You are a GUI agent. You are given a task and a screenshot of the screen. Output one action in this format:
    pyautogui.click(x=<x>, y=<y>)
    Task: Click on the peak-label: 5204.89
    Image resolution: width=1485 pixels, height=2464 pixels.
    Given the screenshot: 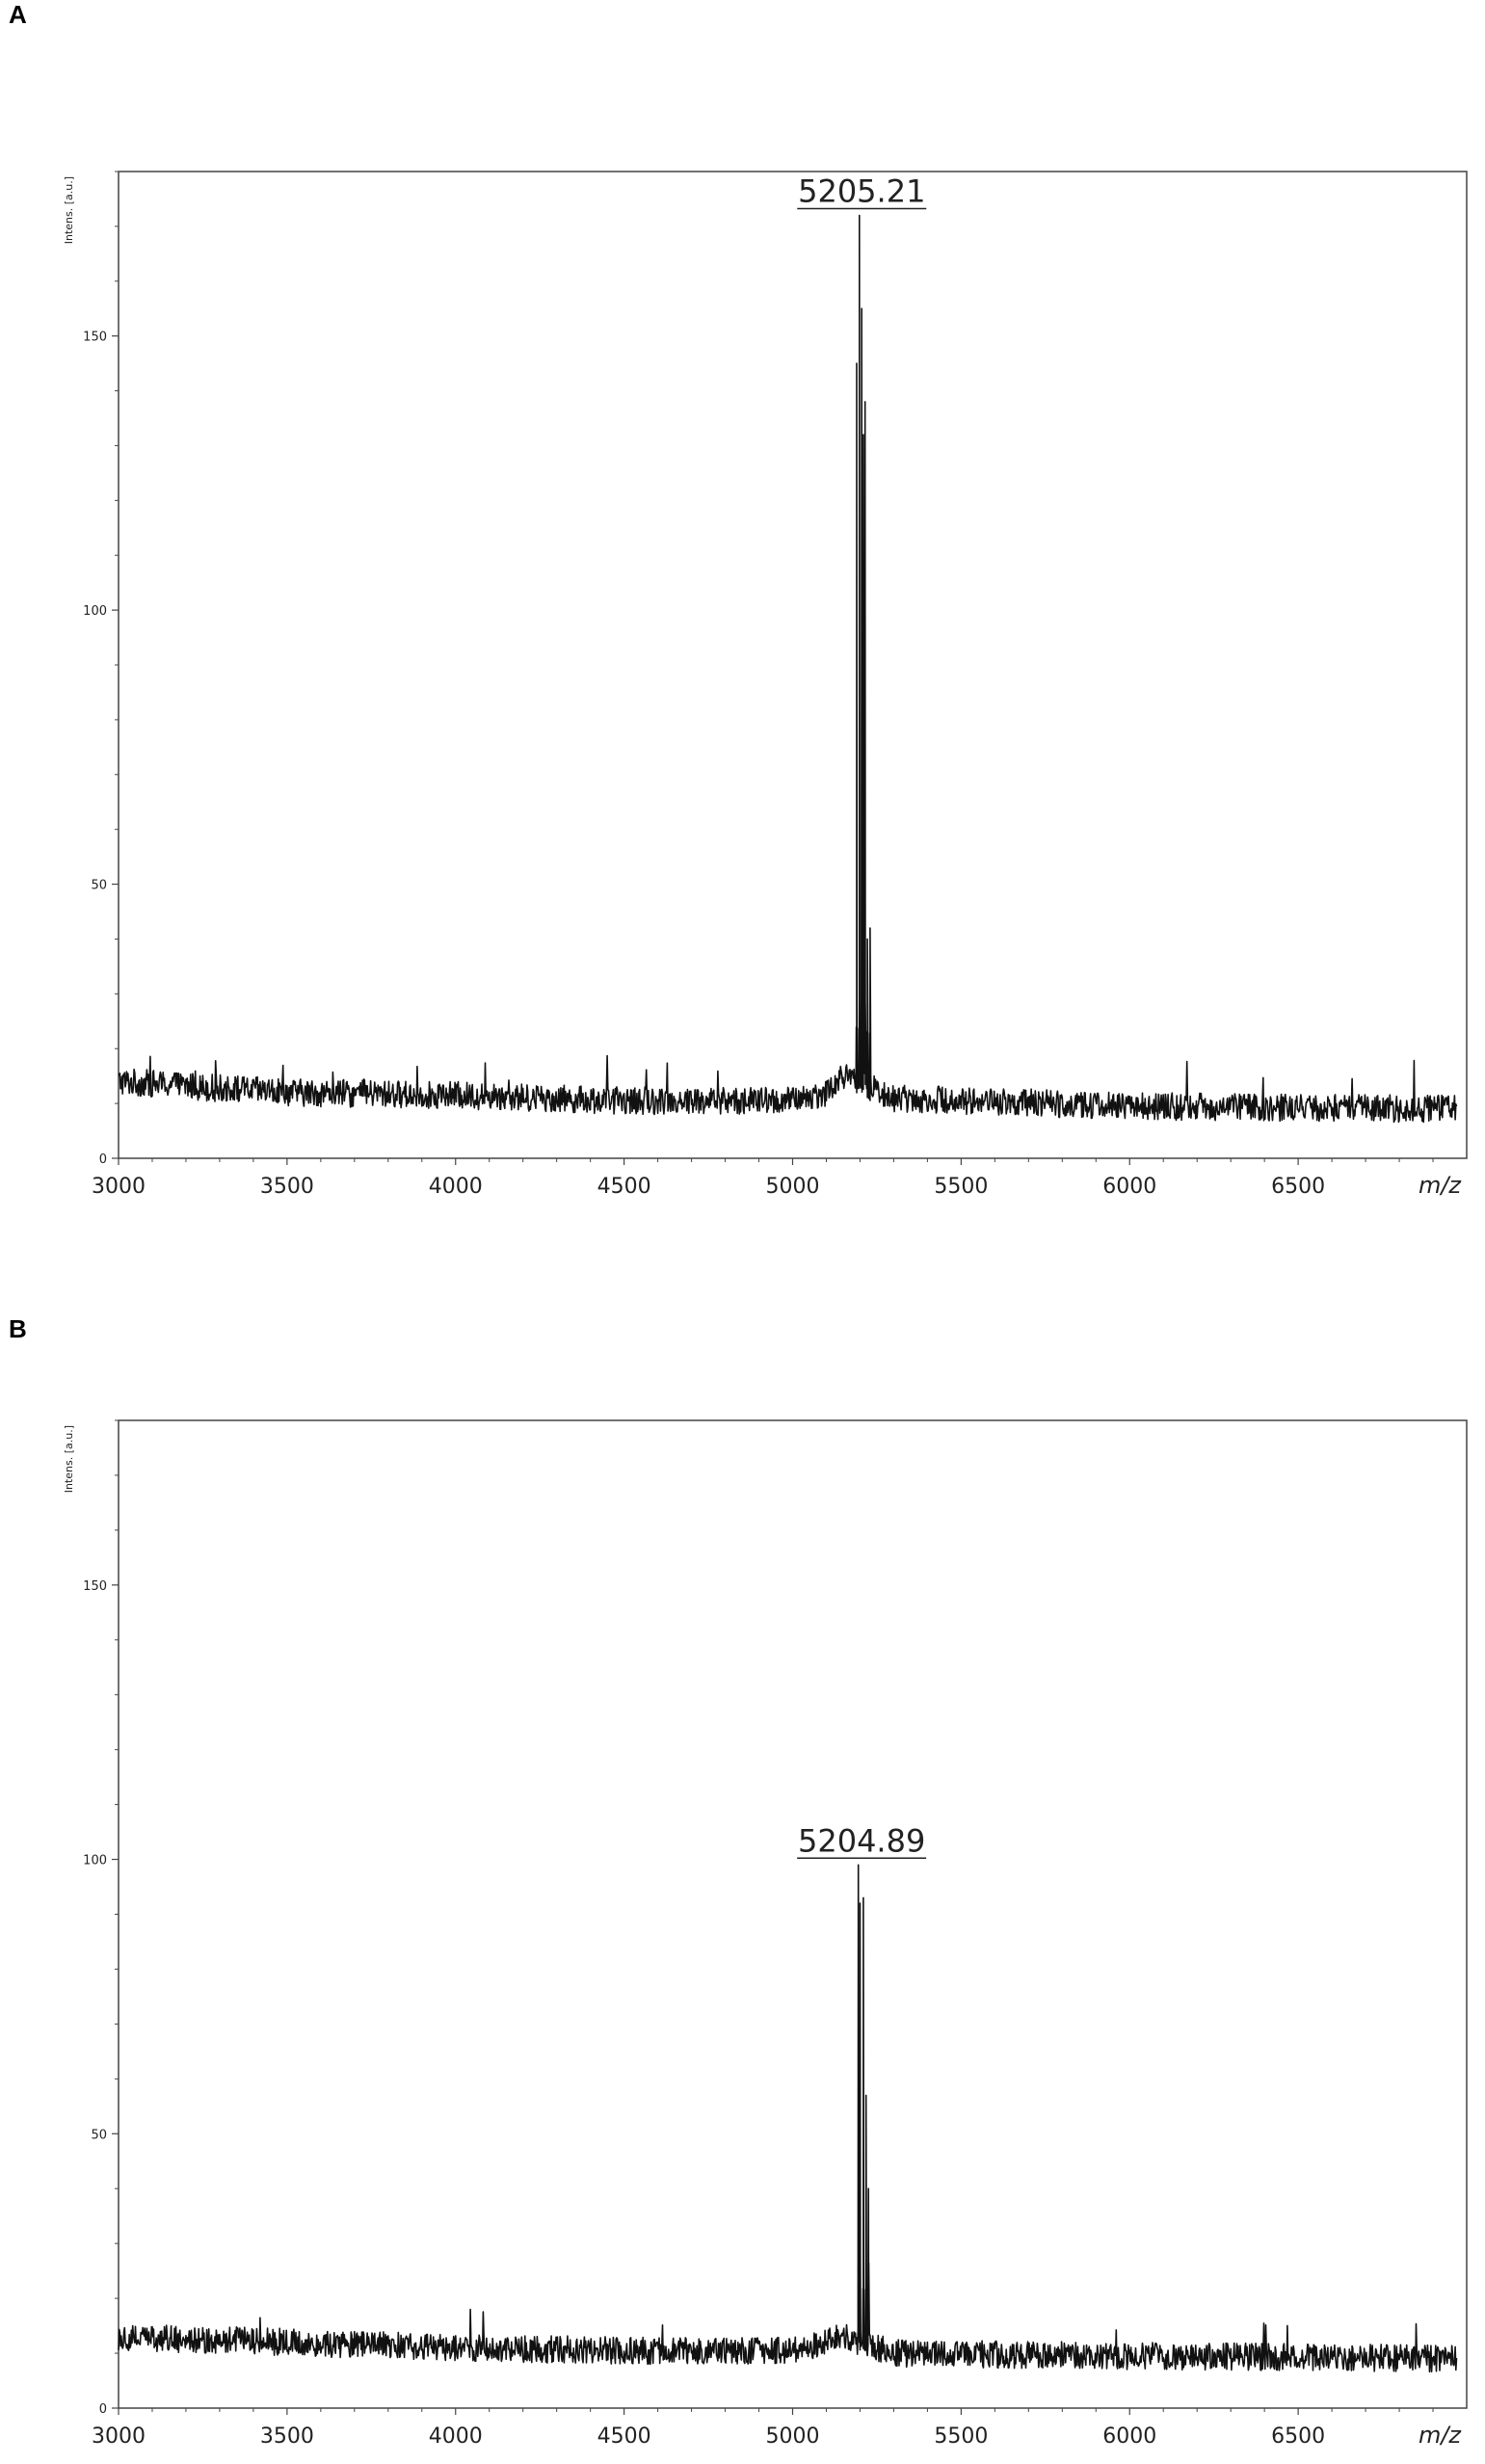 What is the action you would take?
    pyautogui.click(x=861, y=1840)
    